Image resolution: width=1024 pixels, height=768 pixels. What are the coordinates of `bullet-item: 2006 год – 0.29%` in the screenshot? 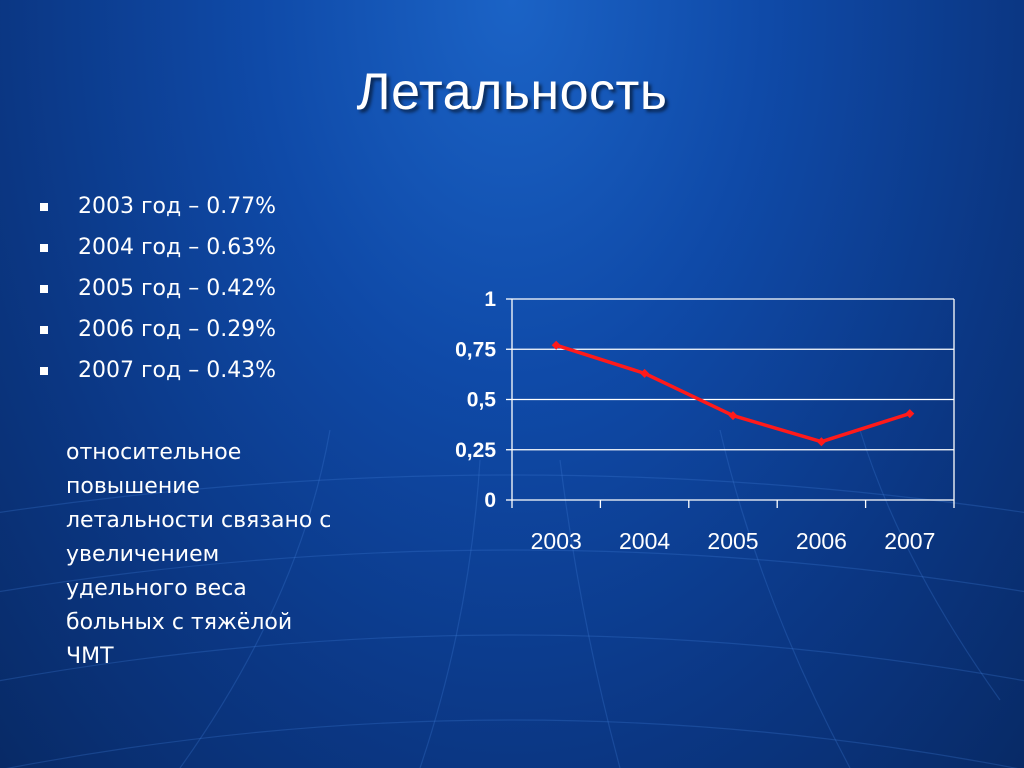 It's located at (158, 333).